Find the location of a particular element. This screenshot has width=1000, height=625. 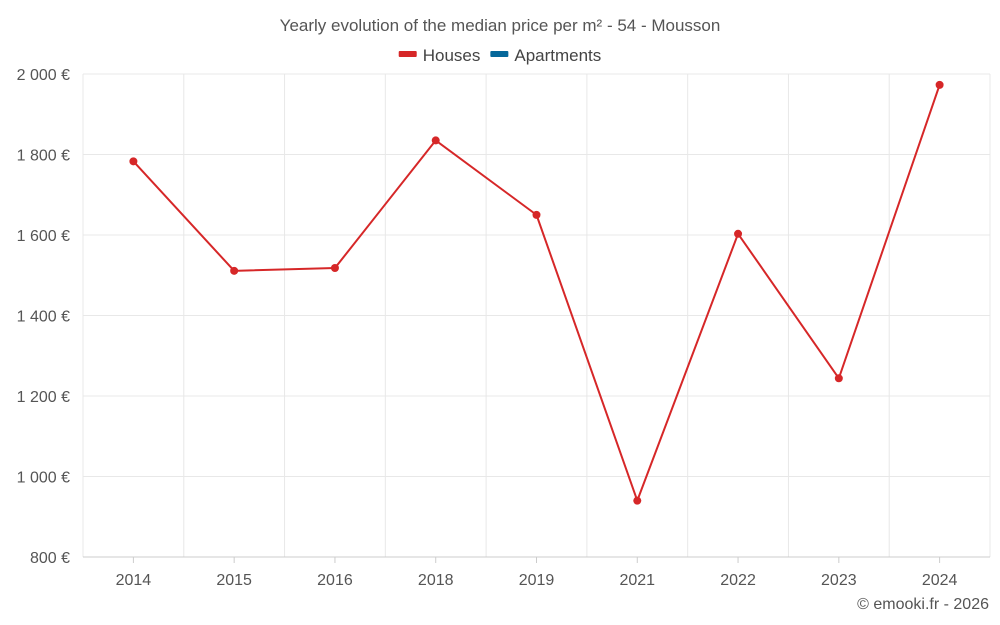

x-tick-label: 2021 is located at coordinates (637, 580).